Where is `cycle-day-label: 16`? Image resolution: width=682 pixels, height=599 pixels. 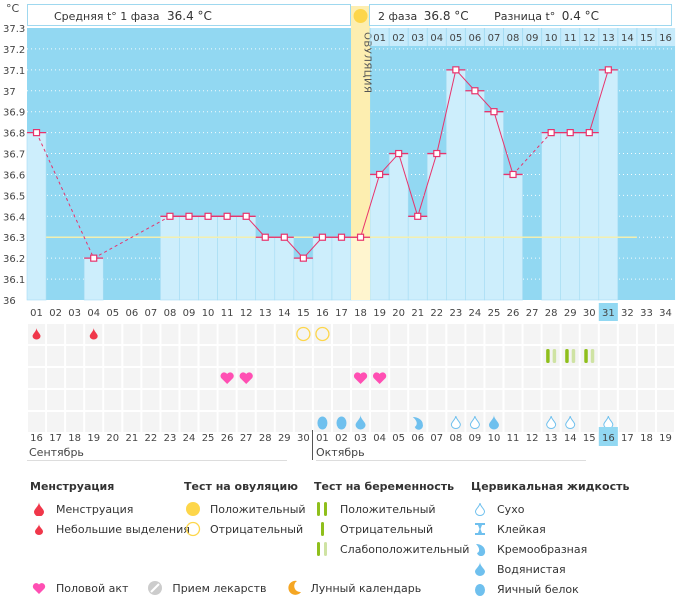 cycle-day-label: 16 is located at coordinates (322, 313).